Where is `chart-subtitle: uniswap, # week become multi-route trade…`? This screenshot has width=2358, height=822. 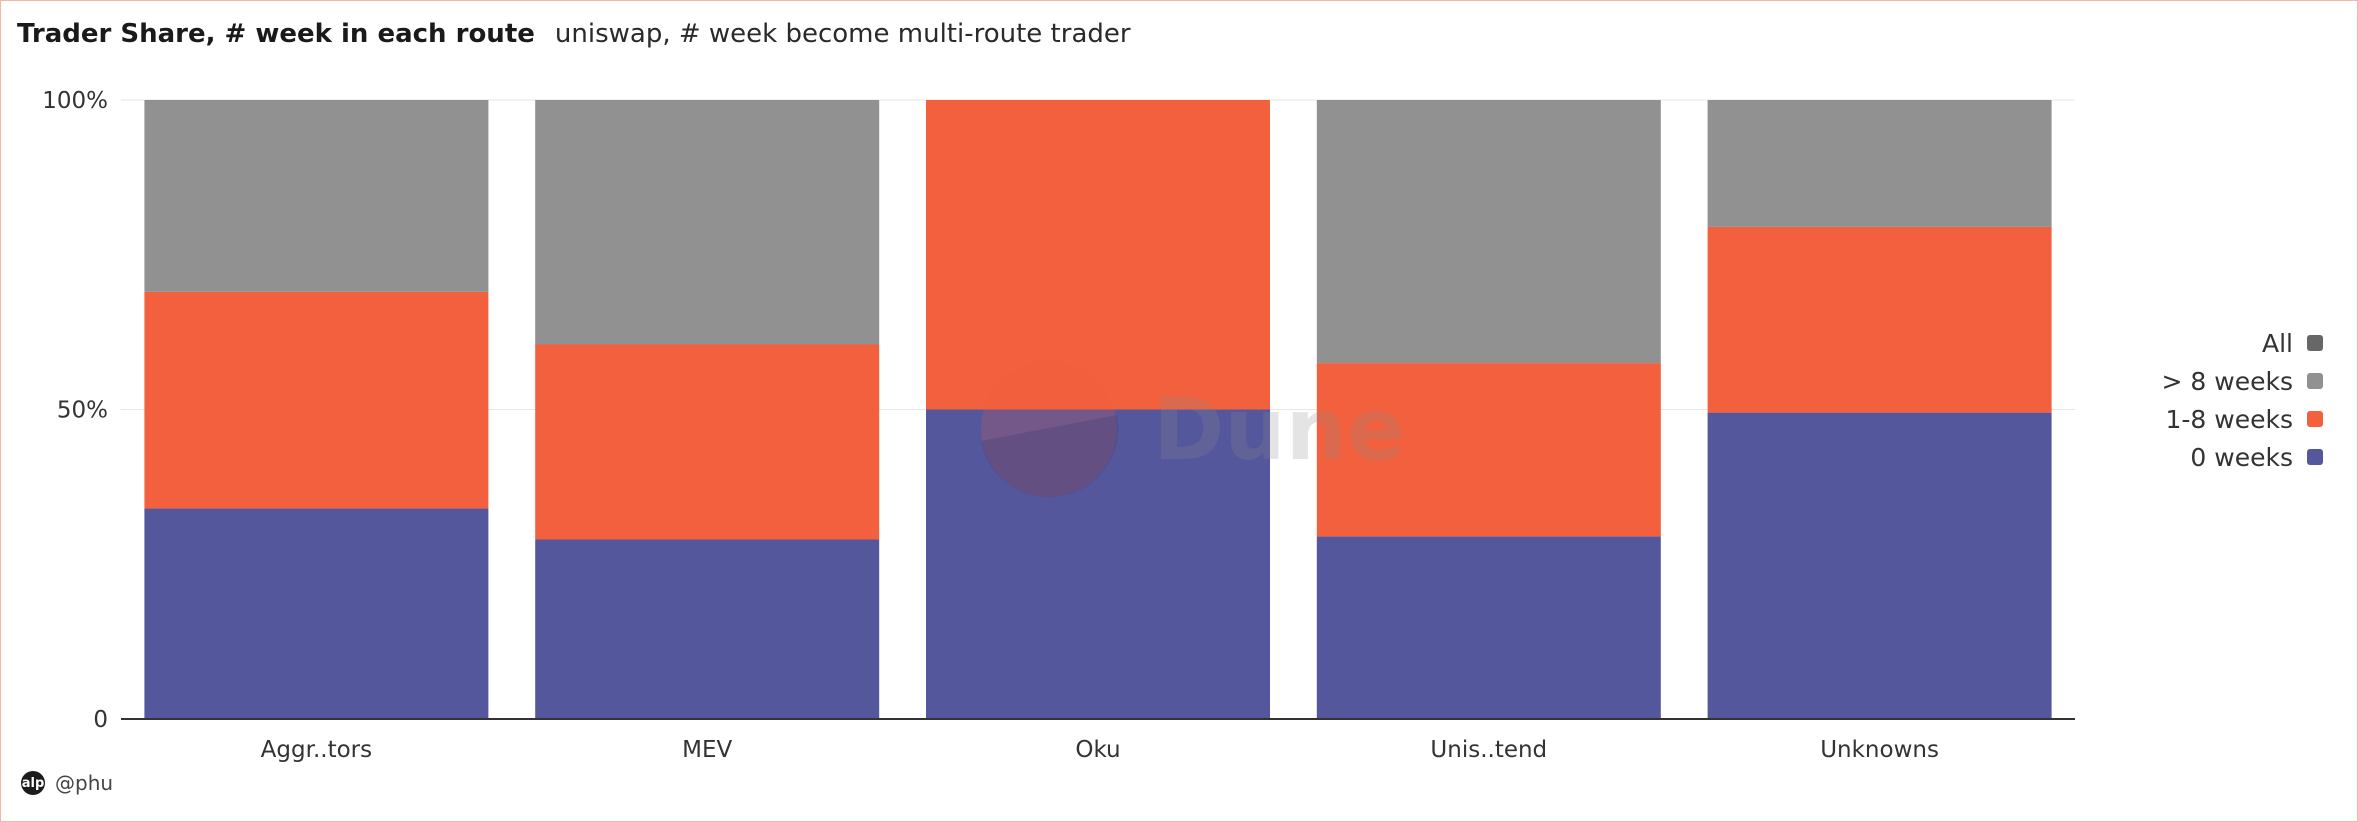 chart-subtitle: uniswap, # week become multi-route trade… is located at coordinates (842, 34).